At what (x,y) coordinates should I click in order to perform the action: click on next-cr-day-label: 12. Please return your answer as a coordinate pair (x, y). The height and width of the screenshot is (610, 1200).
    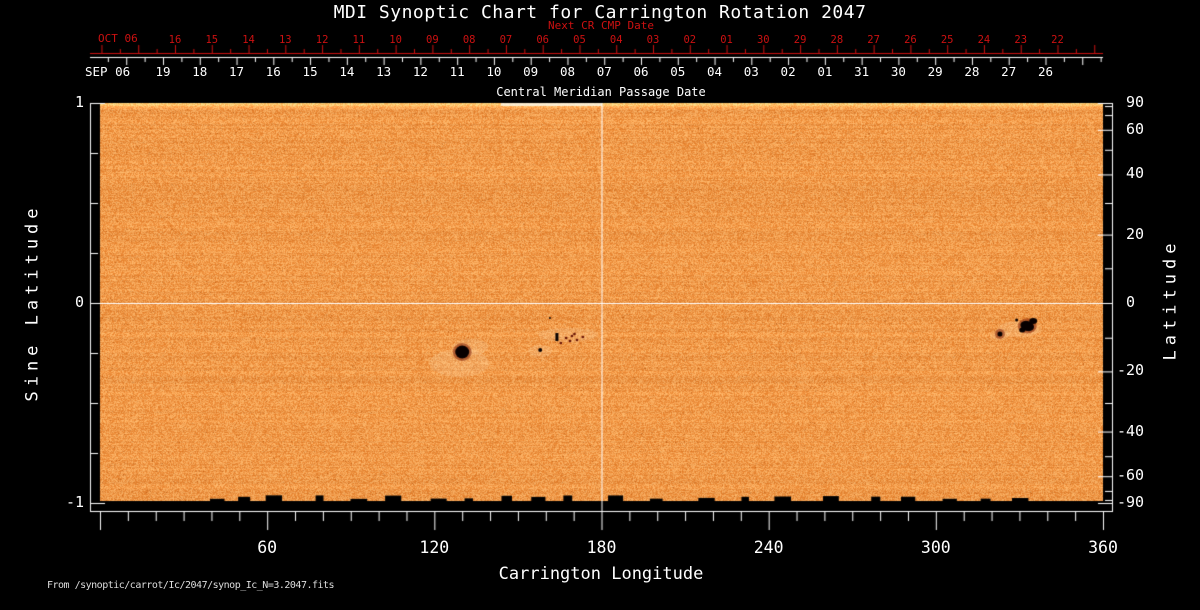
    Looking at the image, I should click on (322, 40).